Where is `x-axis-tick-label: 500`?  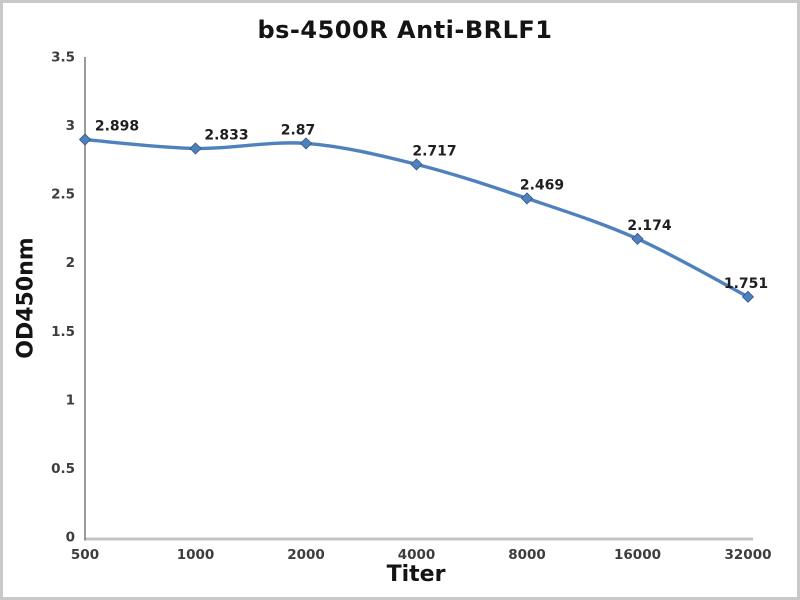 x-axis-tick-label: 500 is located at coordinates (85, 555).